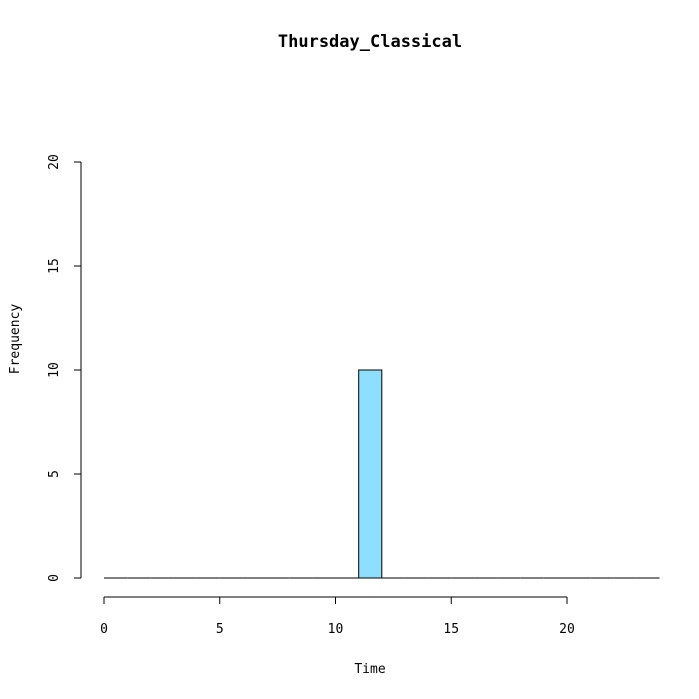 The width and height of the screenshot is (699, 699). Describe the element at coordinates (220, 629) in the screenshot. I see `x-tick-label: 5` at that location.